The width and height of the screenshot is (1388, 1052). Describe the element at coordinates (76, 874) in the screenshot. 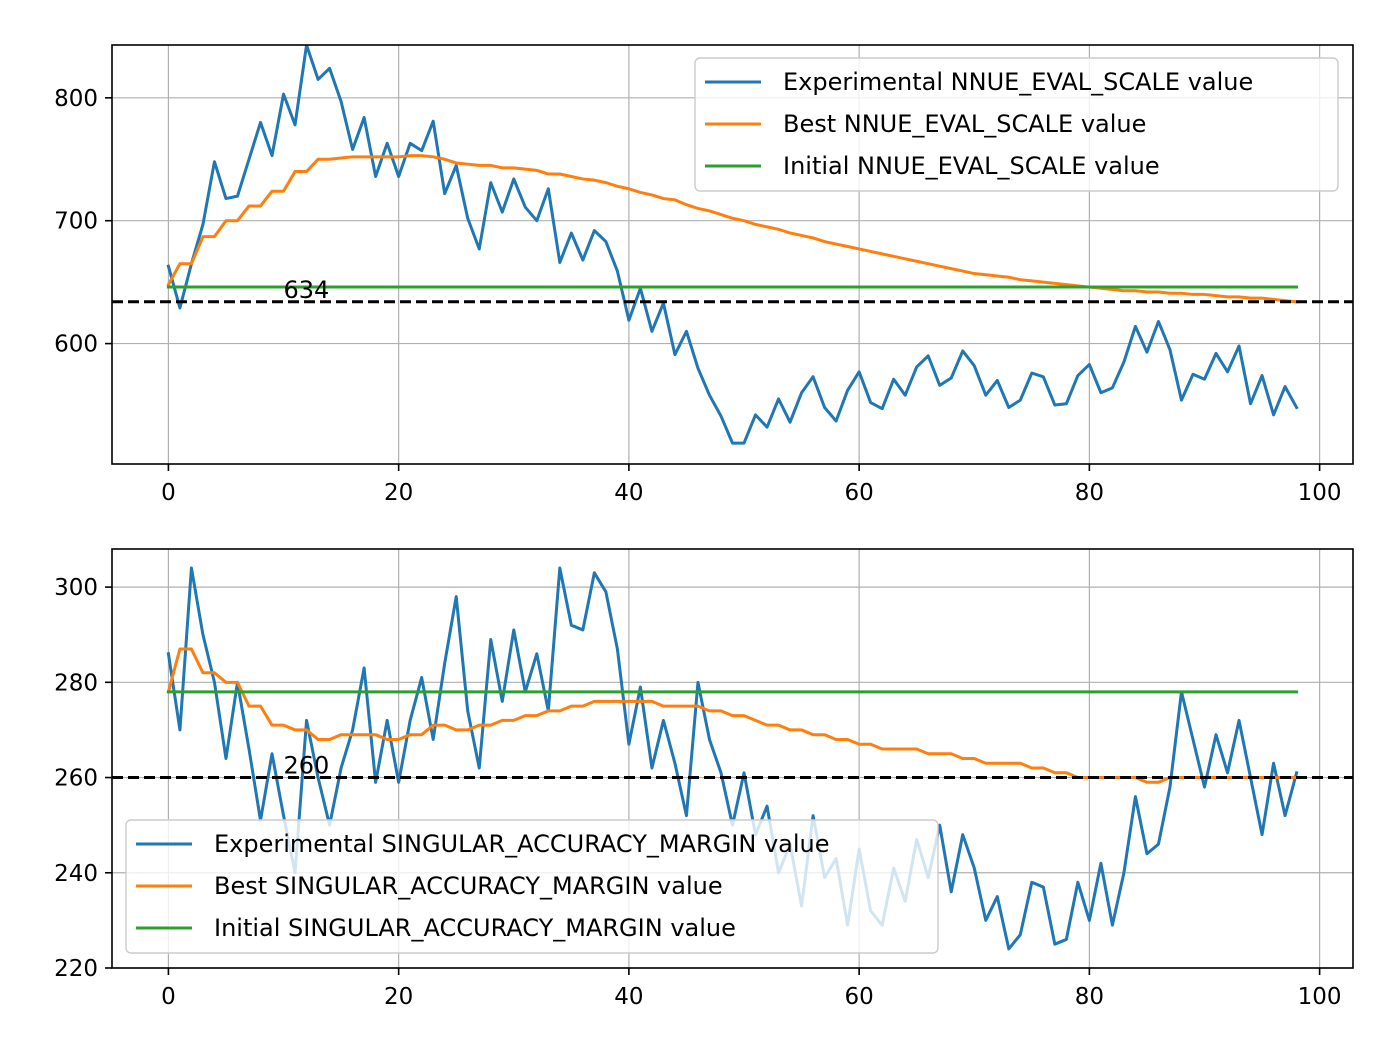

I see `y-tick-label: 240` at that location.